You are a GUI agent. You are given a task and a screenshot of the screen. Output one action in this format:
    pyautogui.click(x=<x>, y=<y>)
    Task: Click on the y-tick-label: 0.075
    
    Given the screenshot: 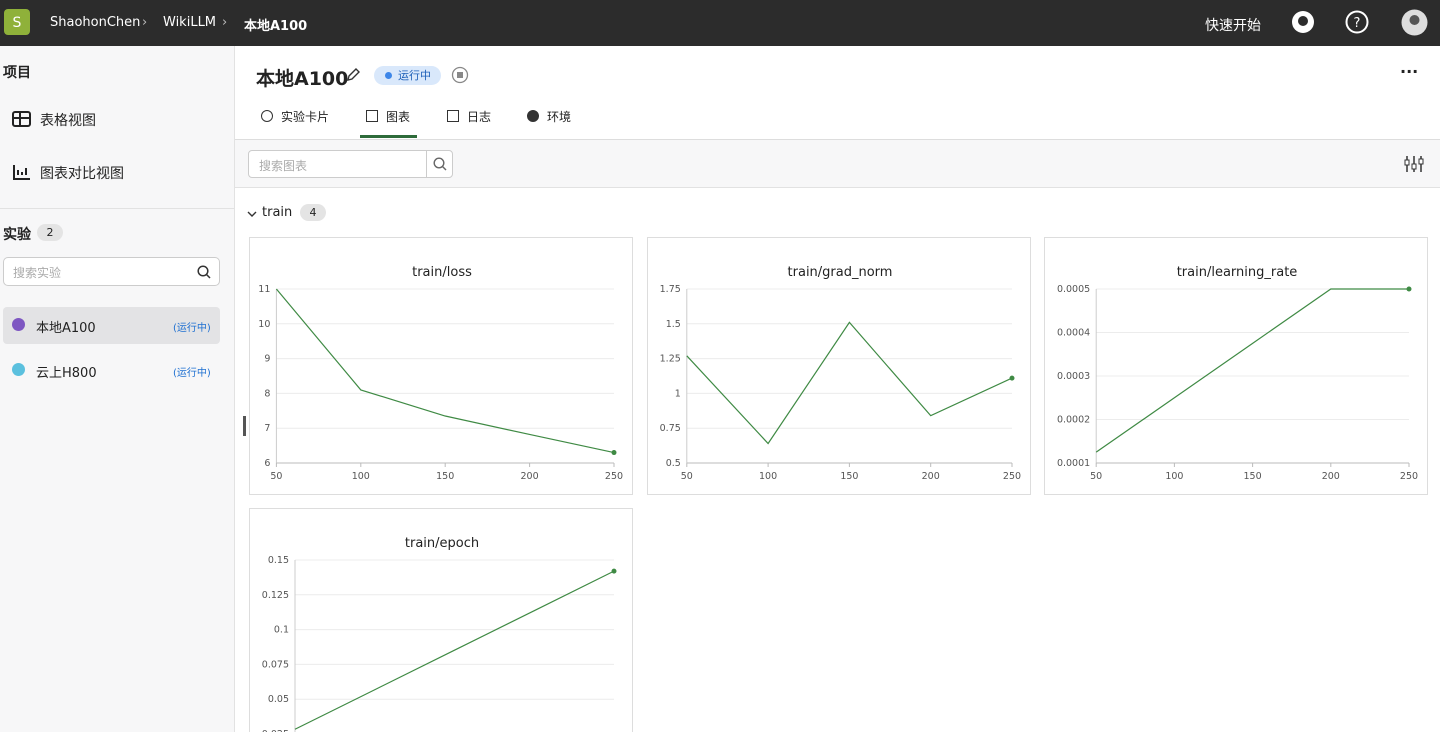 What is the action you would take?
    pyautogui.click(x=275, y=664)
    